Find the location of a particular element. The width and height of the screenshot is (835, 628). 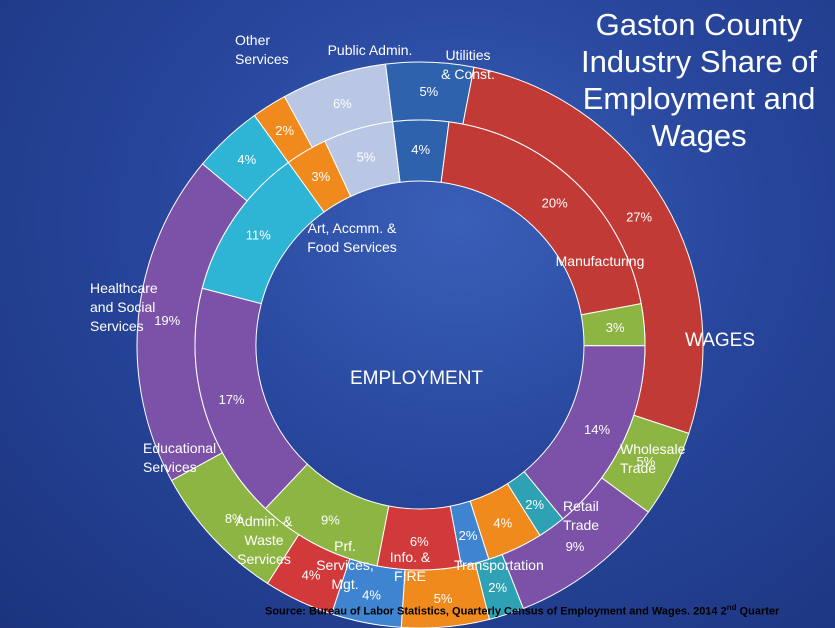

category-label-10: Healthcare and Social Services is located at coordinates (124, 307).